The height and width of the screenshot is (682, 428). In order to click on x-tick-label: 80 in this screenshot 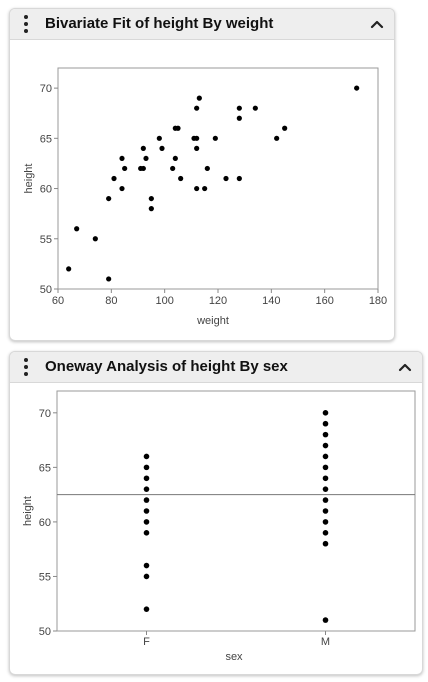, I will do `click(111, 301)`.